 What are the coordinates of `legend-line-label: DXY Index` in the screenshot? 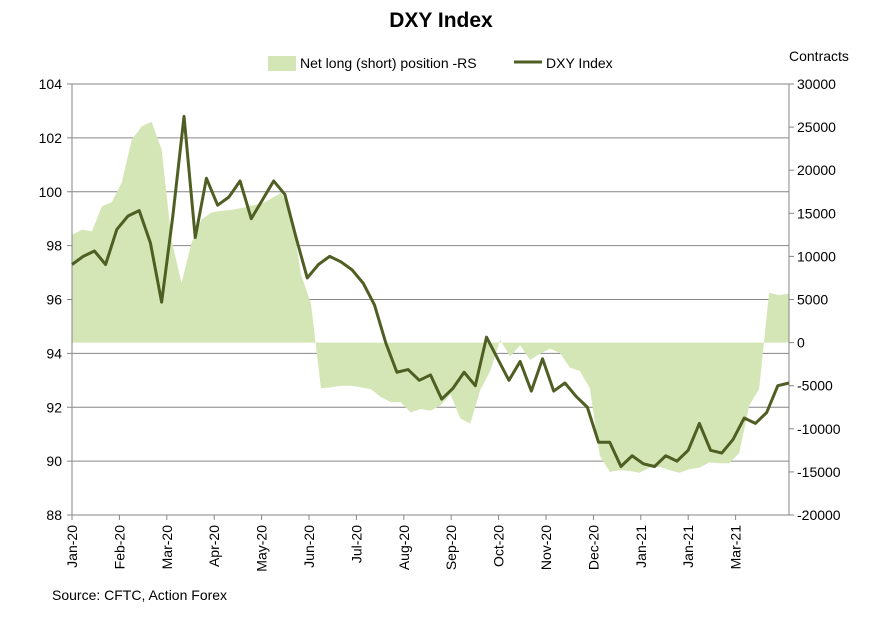 It's located at (579, 63).